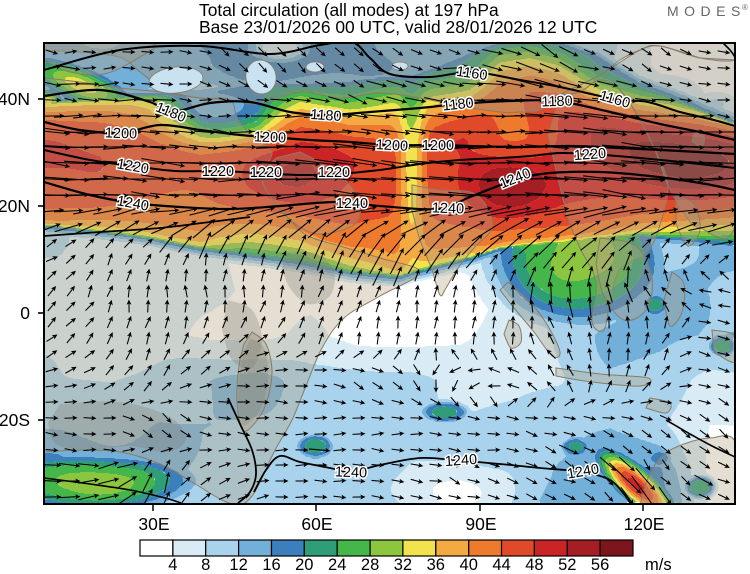  What do you see at coordinates (316, 524) in the screenshot?
I see `svg-text: 60E` at bounding box center [316, 524].